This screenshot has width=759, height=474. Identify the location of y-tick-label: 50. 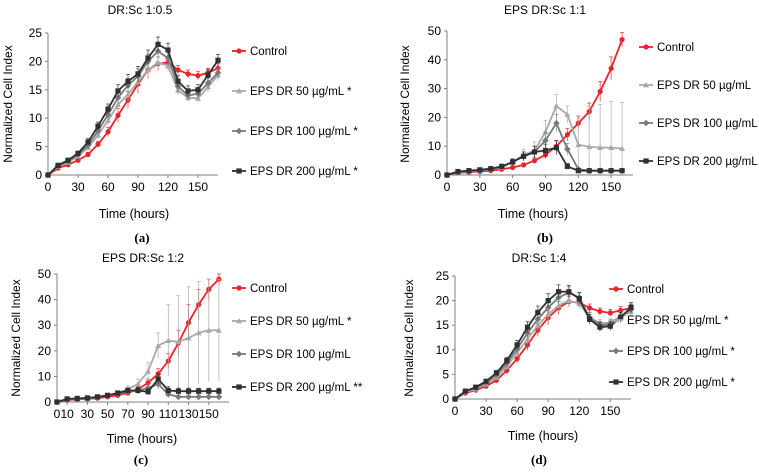
(435, 31).